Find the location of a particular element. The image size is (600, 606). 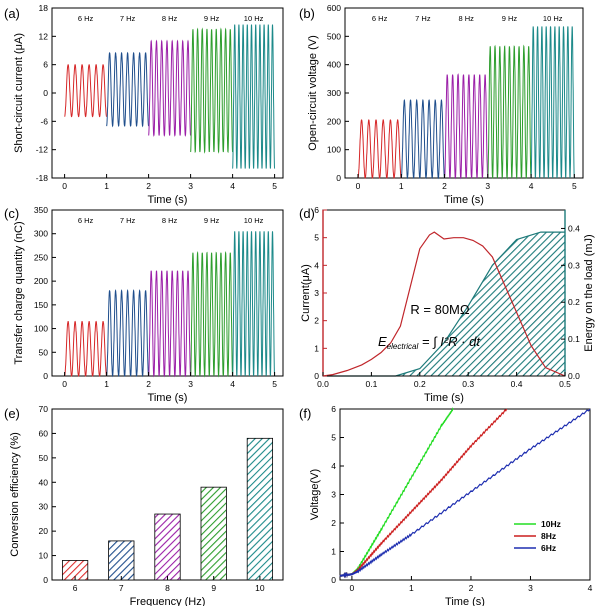

panel-d-ytick-label: 4 is located at coordinates (316, 265).